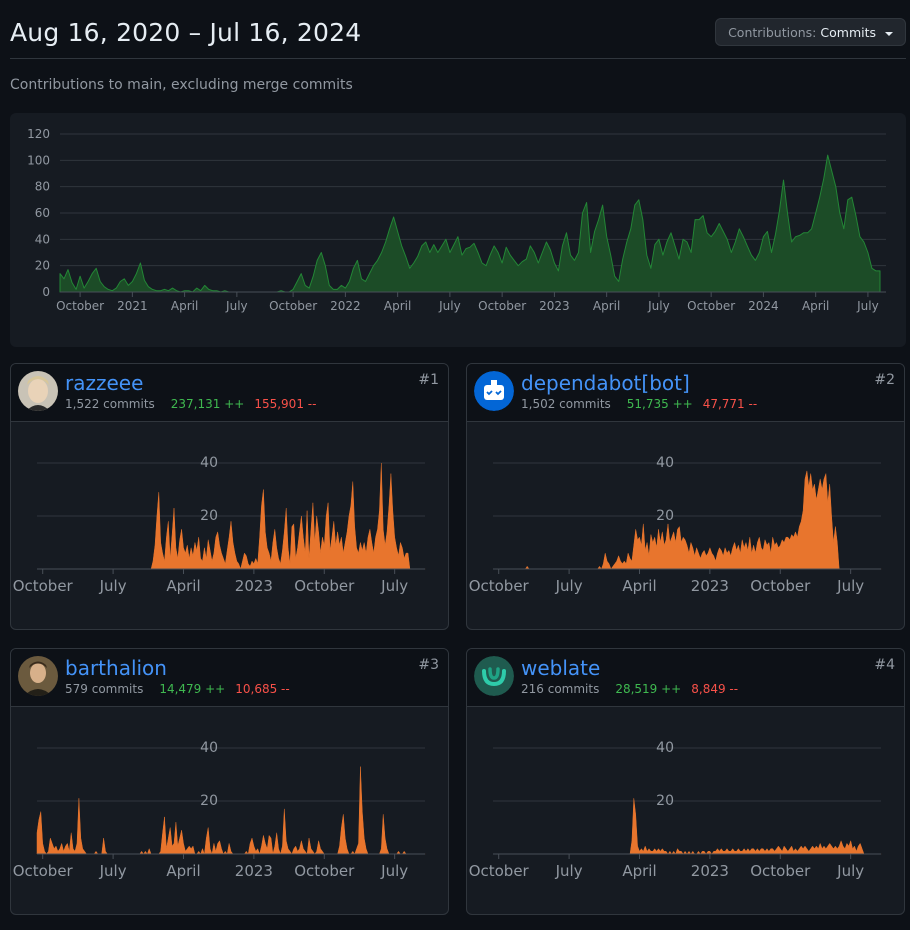 The image size is (910, 930). What do you see at coordinates (685, 678) in the screenshot?
I see `contributor-card-header: weblate 216 commits 28,519 ++ 8,849 -- #4` at bounding box center [685, 678].